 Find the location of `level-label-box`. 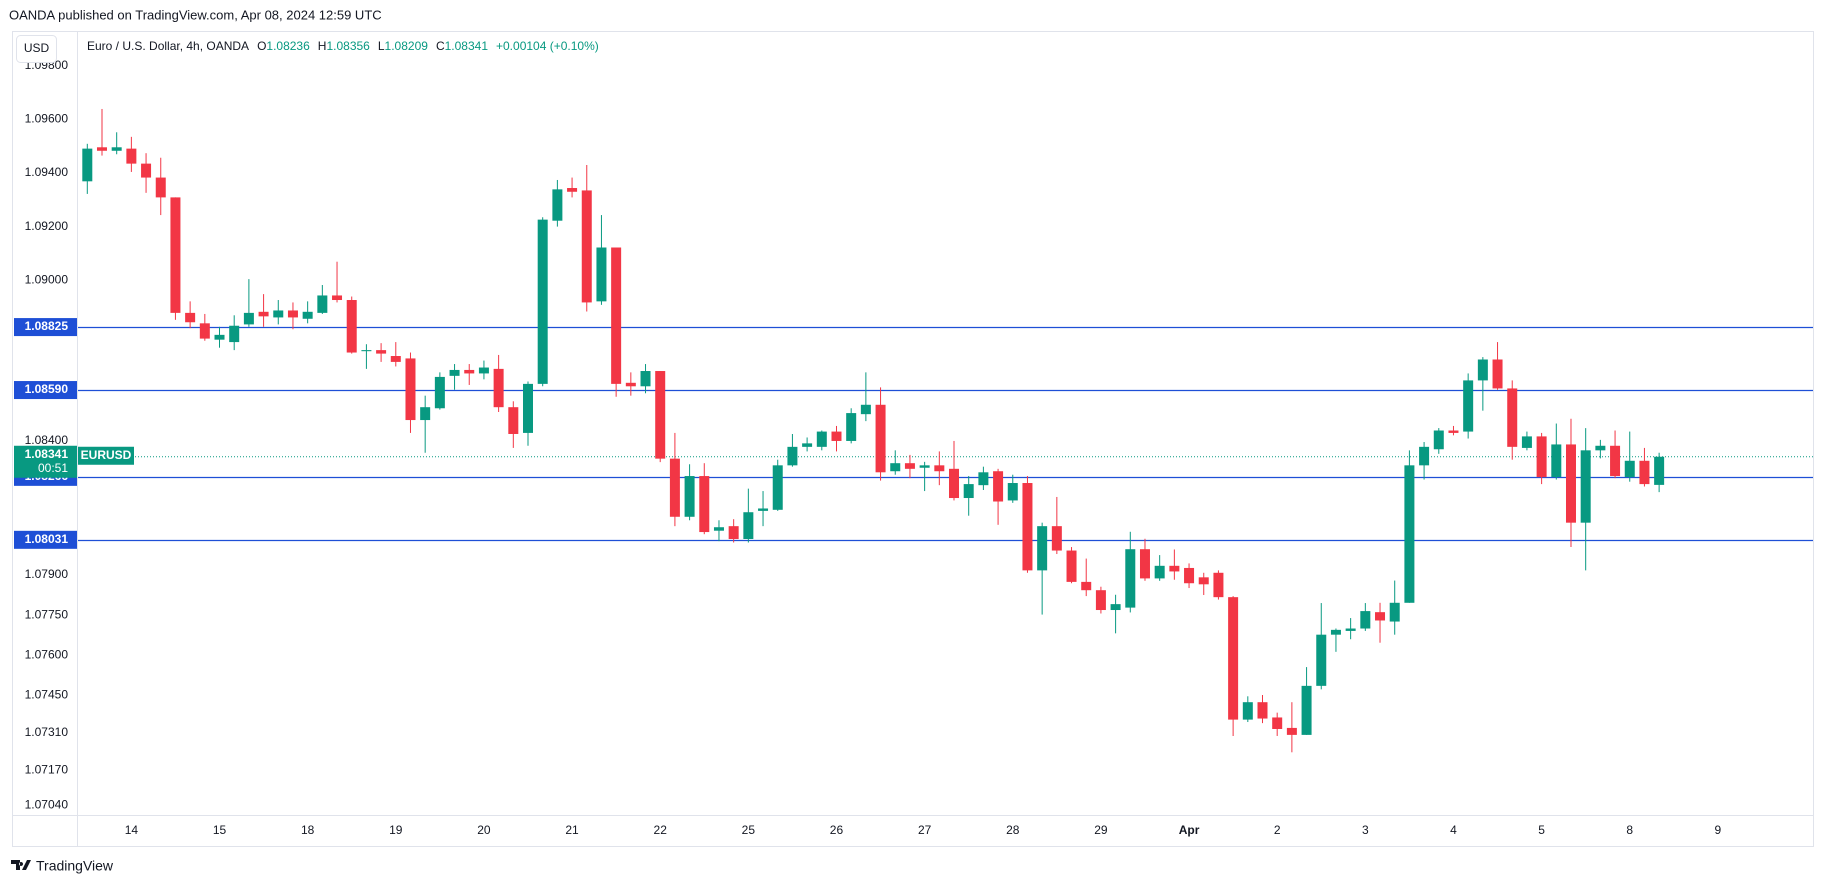

level-label-box is located at coordinates (45, 390).